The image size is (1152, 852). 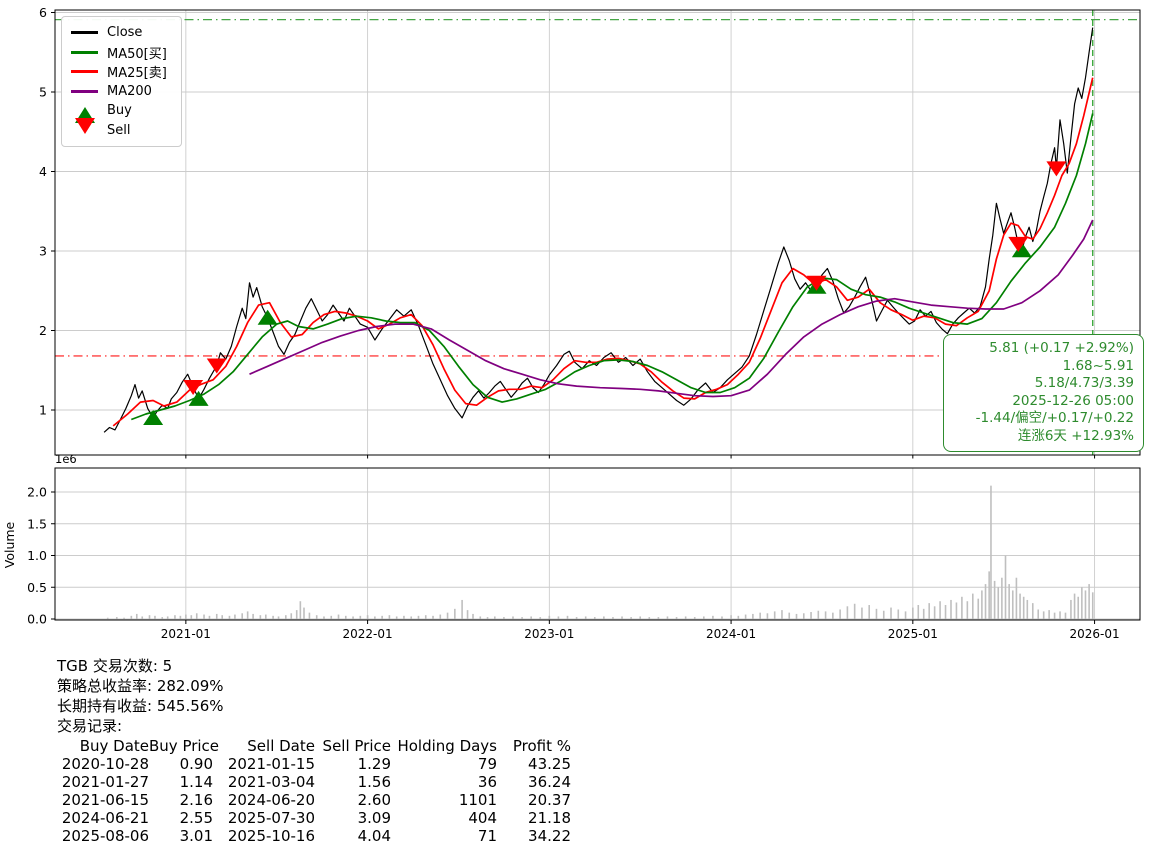 I want to click on trades-cell: 2024-06-20, so click(x=271, y=800).